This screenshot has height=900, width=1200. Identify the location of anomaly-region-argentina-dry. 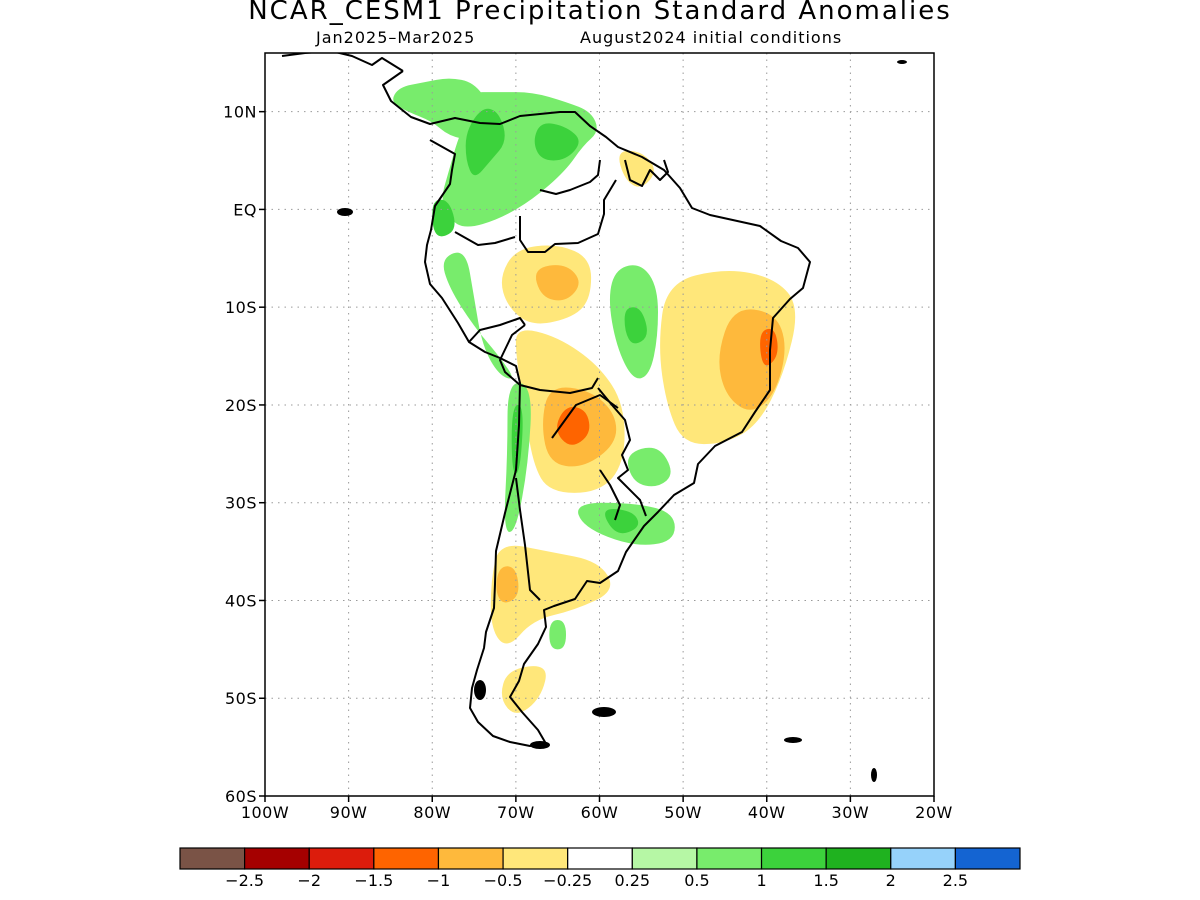
(550, 594).